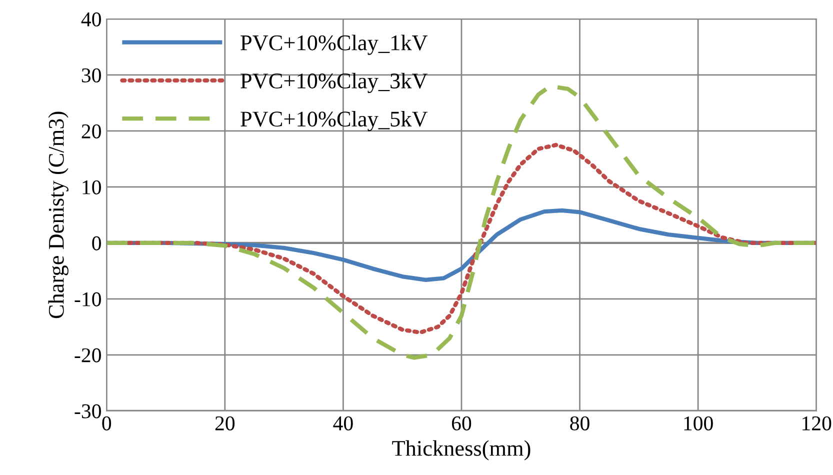  I want to click on legend-label: PVC+10%Clay_1kV, so click(334, 44).